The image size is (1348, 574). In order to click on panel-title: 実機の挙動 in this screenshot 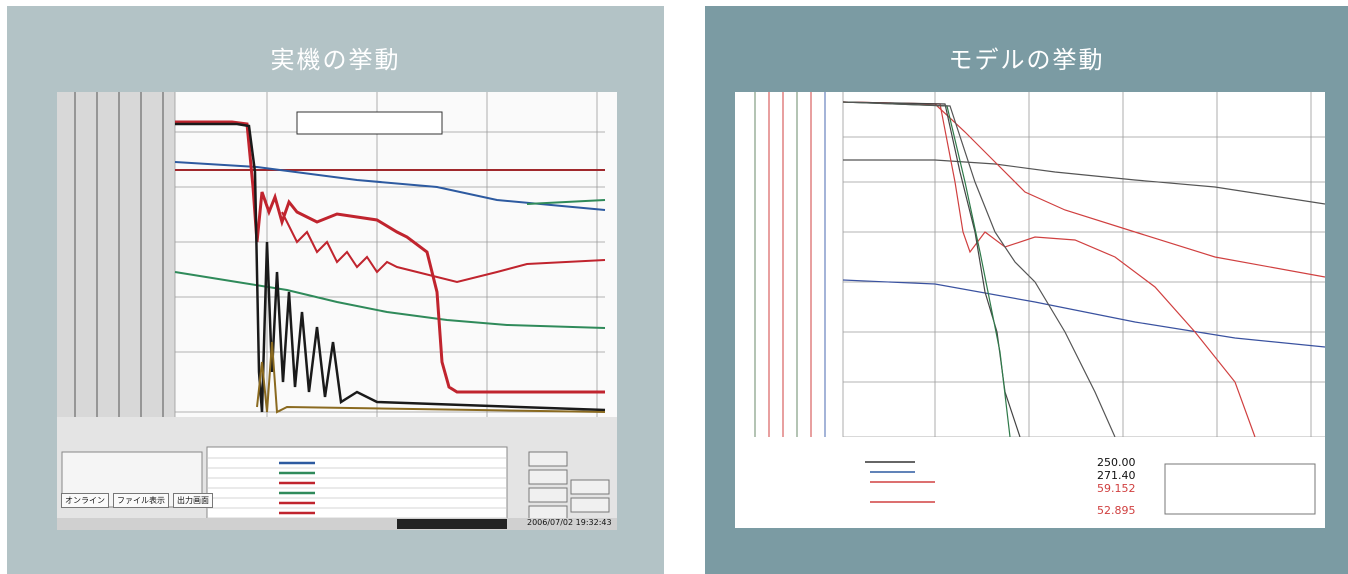, I will do `click(335, 60)`.